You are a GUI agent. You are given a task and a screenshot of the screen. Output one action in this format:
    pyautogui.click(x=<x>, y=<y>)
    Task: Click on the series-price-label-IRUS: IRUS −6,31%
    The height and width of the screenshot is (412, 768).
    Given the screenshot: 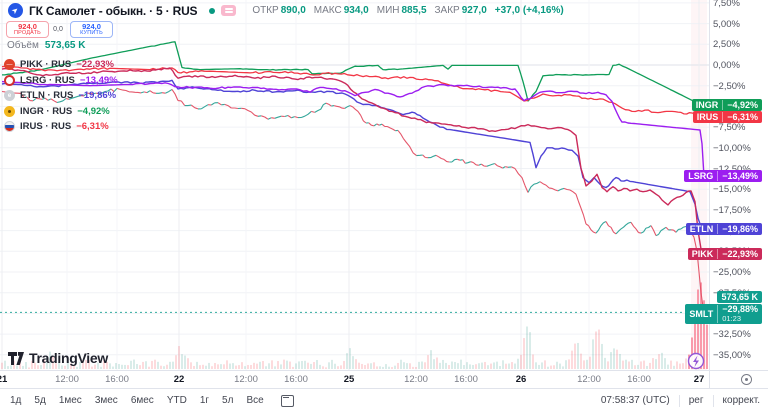 What is the action you would take?
    pyautogui.click(x=727, y=116)
    